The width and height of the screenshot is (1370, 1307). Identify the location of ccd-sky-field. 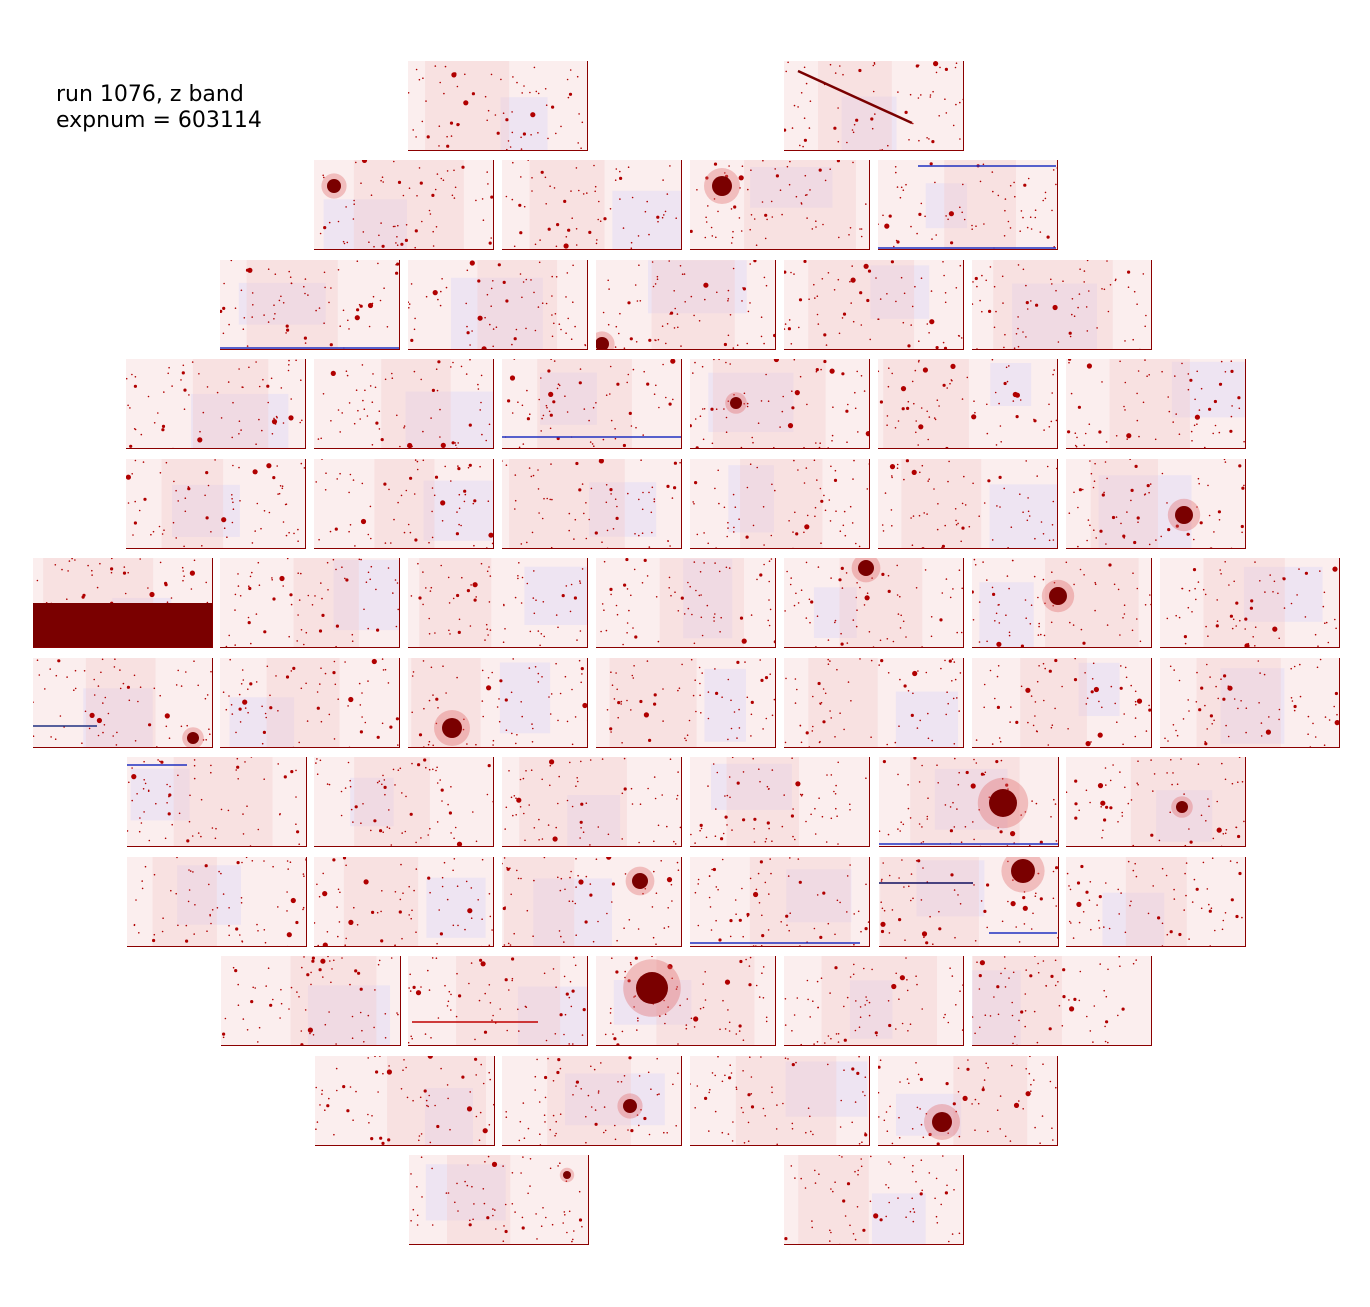
(690, 702).